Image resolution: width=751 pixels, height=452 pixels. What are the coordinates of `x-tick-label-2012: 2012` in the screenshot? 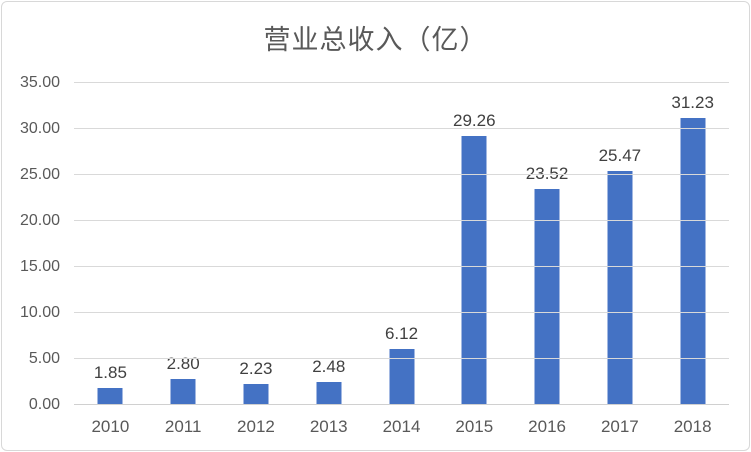 It's located at (256, 426).